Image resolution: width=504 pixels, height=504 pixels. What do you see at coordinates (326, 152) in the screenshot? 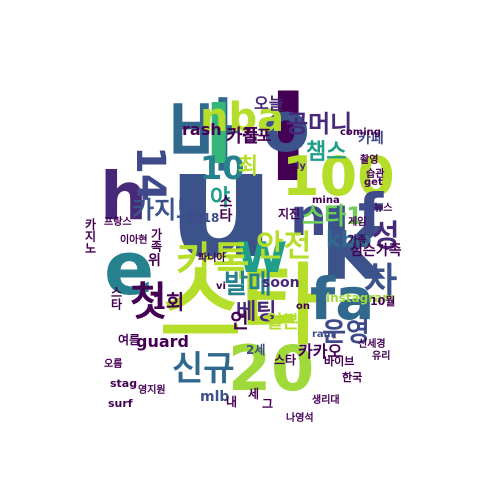
I see `cloud-word: 챔스` at bounding box center [326, 152].